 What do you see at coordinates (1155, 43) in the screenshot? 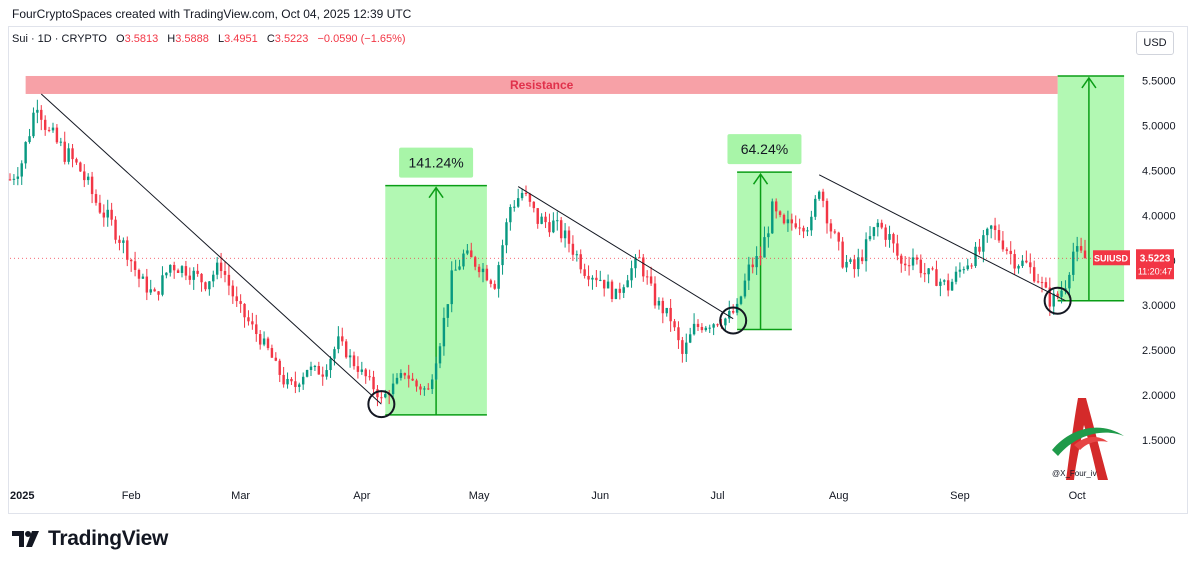
I see `currency-button: USD` at bounding box center [1155, 43].